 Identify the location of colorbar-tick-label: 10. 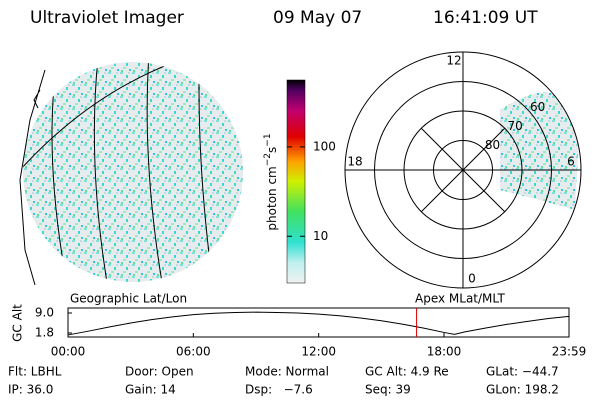
(320, 236).